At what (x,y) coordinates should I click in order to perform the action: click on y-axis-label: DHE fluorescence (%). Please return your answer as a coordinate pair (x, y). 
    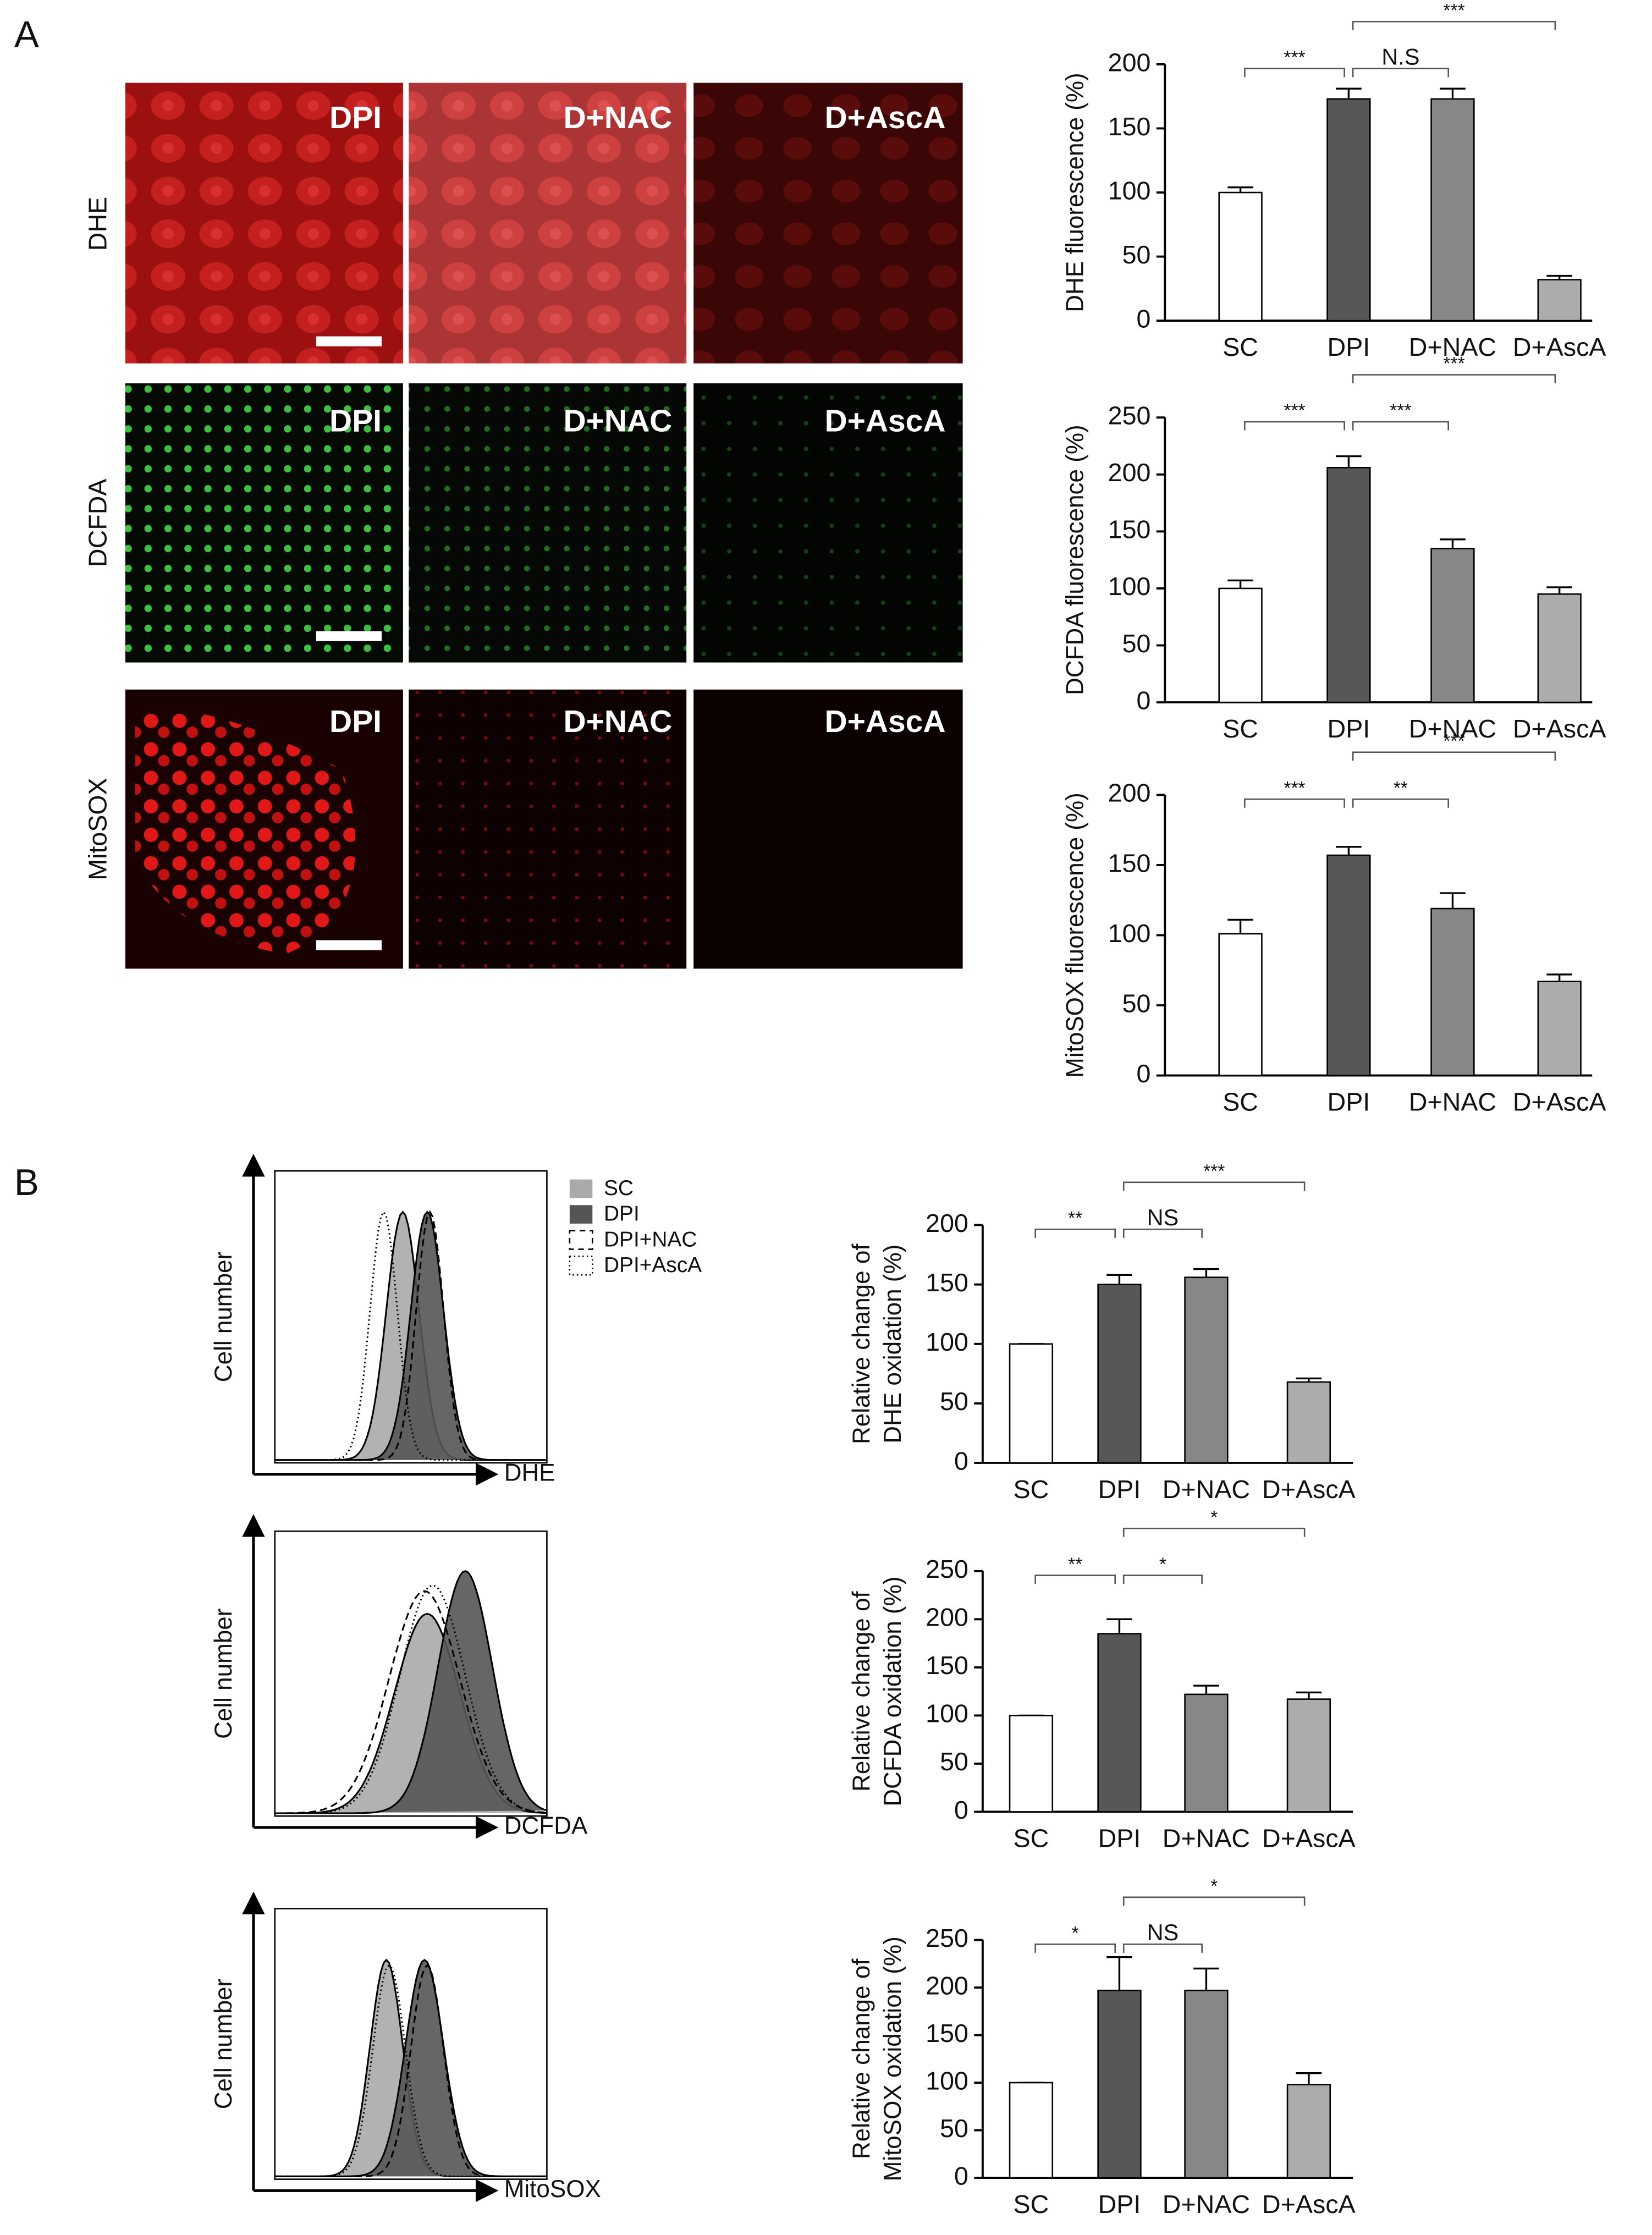
    Looking at the image, I should click on (1075, 192).